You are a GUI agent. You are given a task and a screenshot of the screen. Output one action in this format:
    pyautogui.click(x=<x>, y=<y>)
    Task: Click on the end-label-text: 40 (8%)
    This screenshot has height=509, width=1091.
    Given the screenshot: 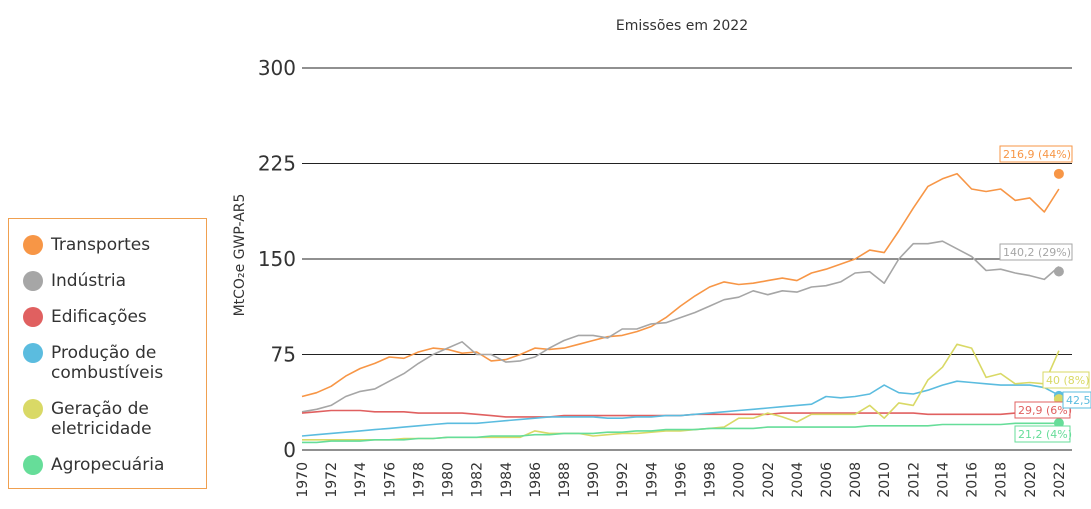 What is the action you would take?
    pyautogui.click(x=1068, y=380)
    